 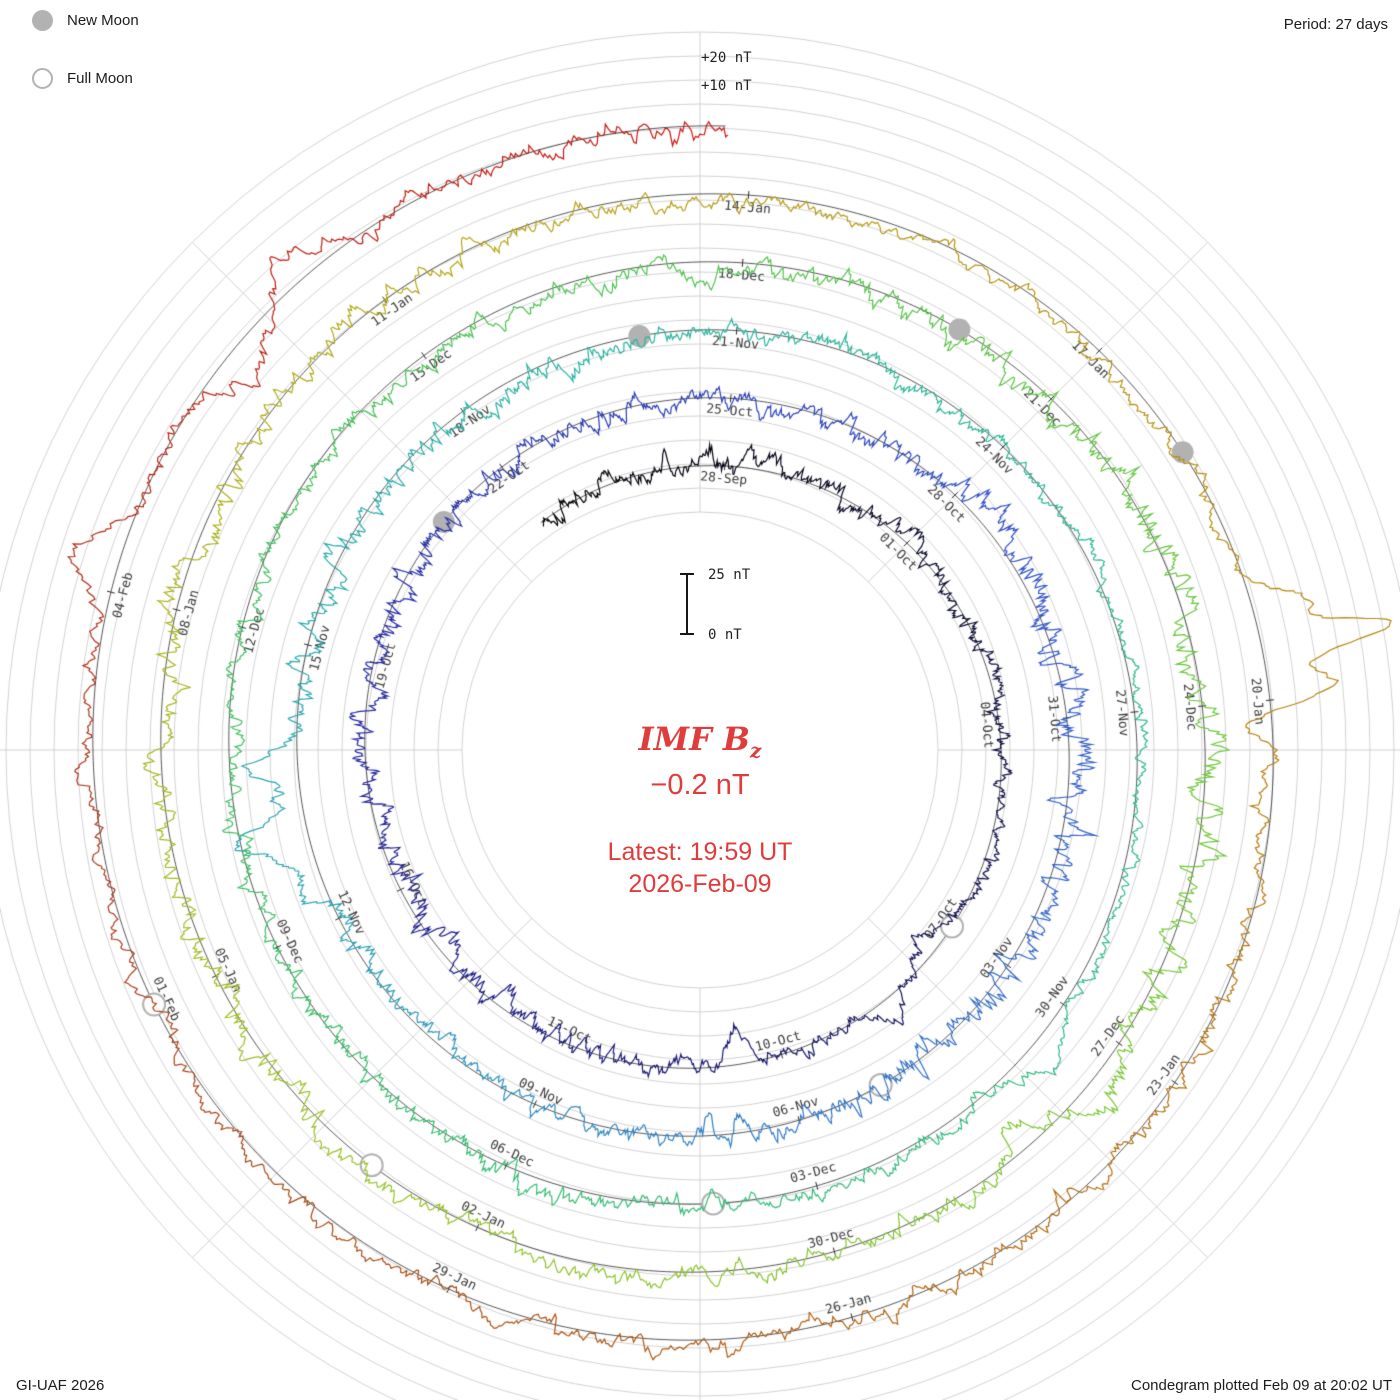 I want to click on parameter-title: IMF Bz, so click(x=700, y=741).